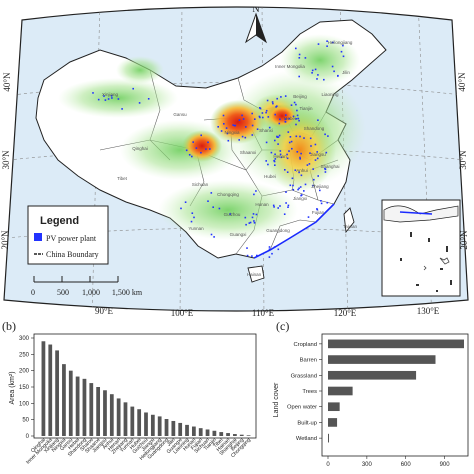 The image size is (474, 474). Describe the element at coordinates (463, 160) in the screenshot. I see `lat-label-right-30: 30°N` at that location.